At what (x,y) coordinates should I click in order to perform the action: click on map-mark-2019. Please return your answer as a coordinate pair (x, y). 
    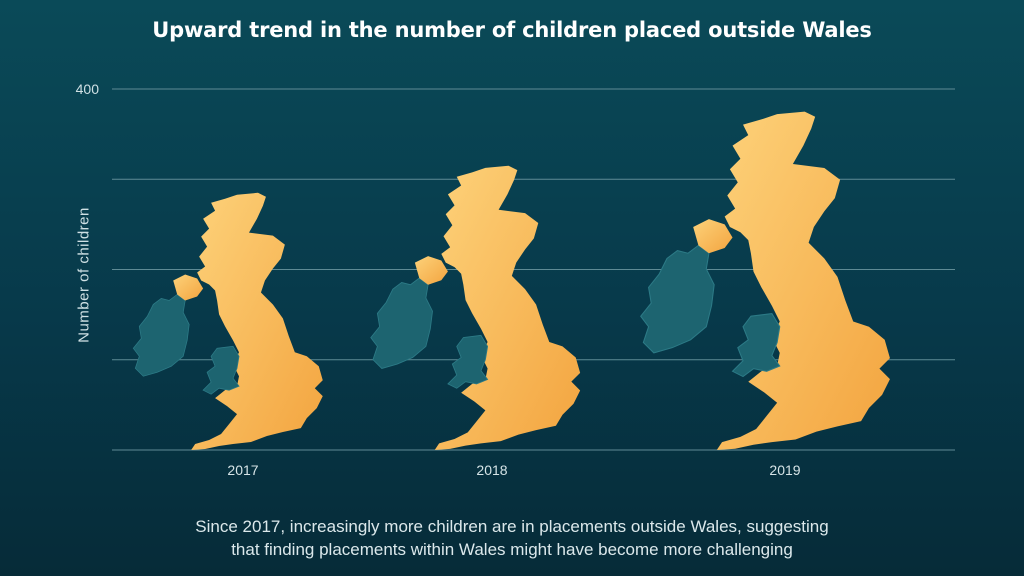
    Looking at the image, I should click on (765, 280).